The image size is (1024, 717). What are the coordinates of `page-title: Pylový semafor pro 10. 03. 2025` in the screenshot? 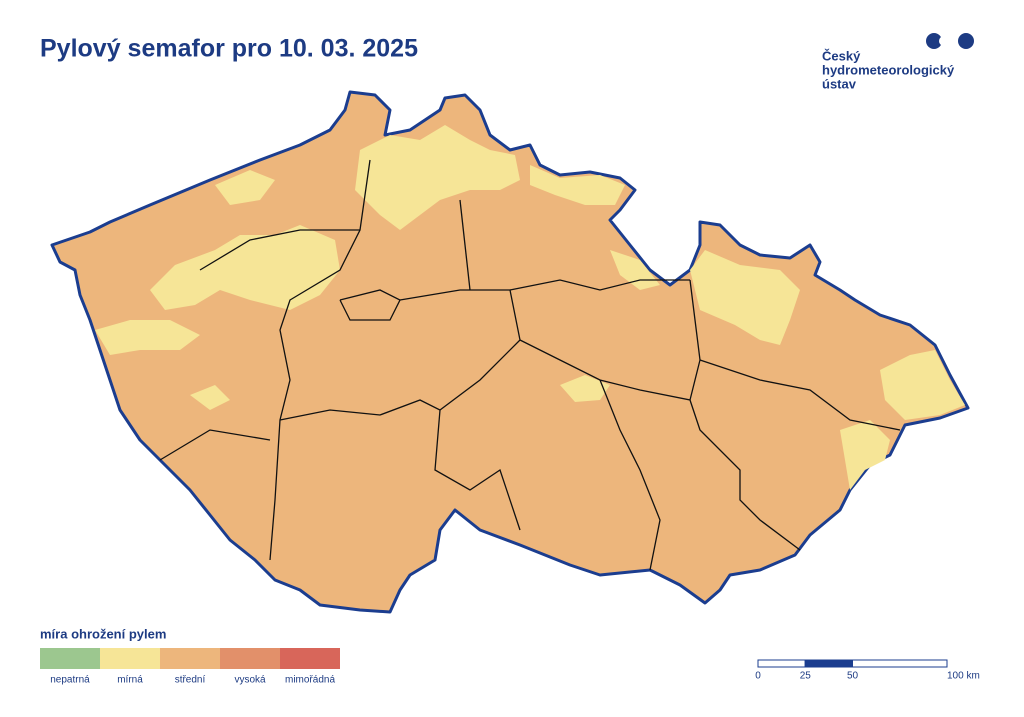 It's located at (229, 49).